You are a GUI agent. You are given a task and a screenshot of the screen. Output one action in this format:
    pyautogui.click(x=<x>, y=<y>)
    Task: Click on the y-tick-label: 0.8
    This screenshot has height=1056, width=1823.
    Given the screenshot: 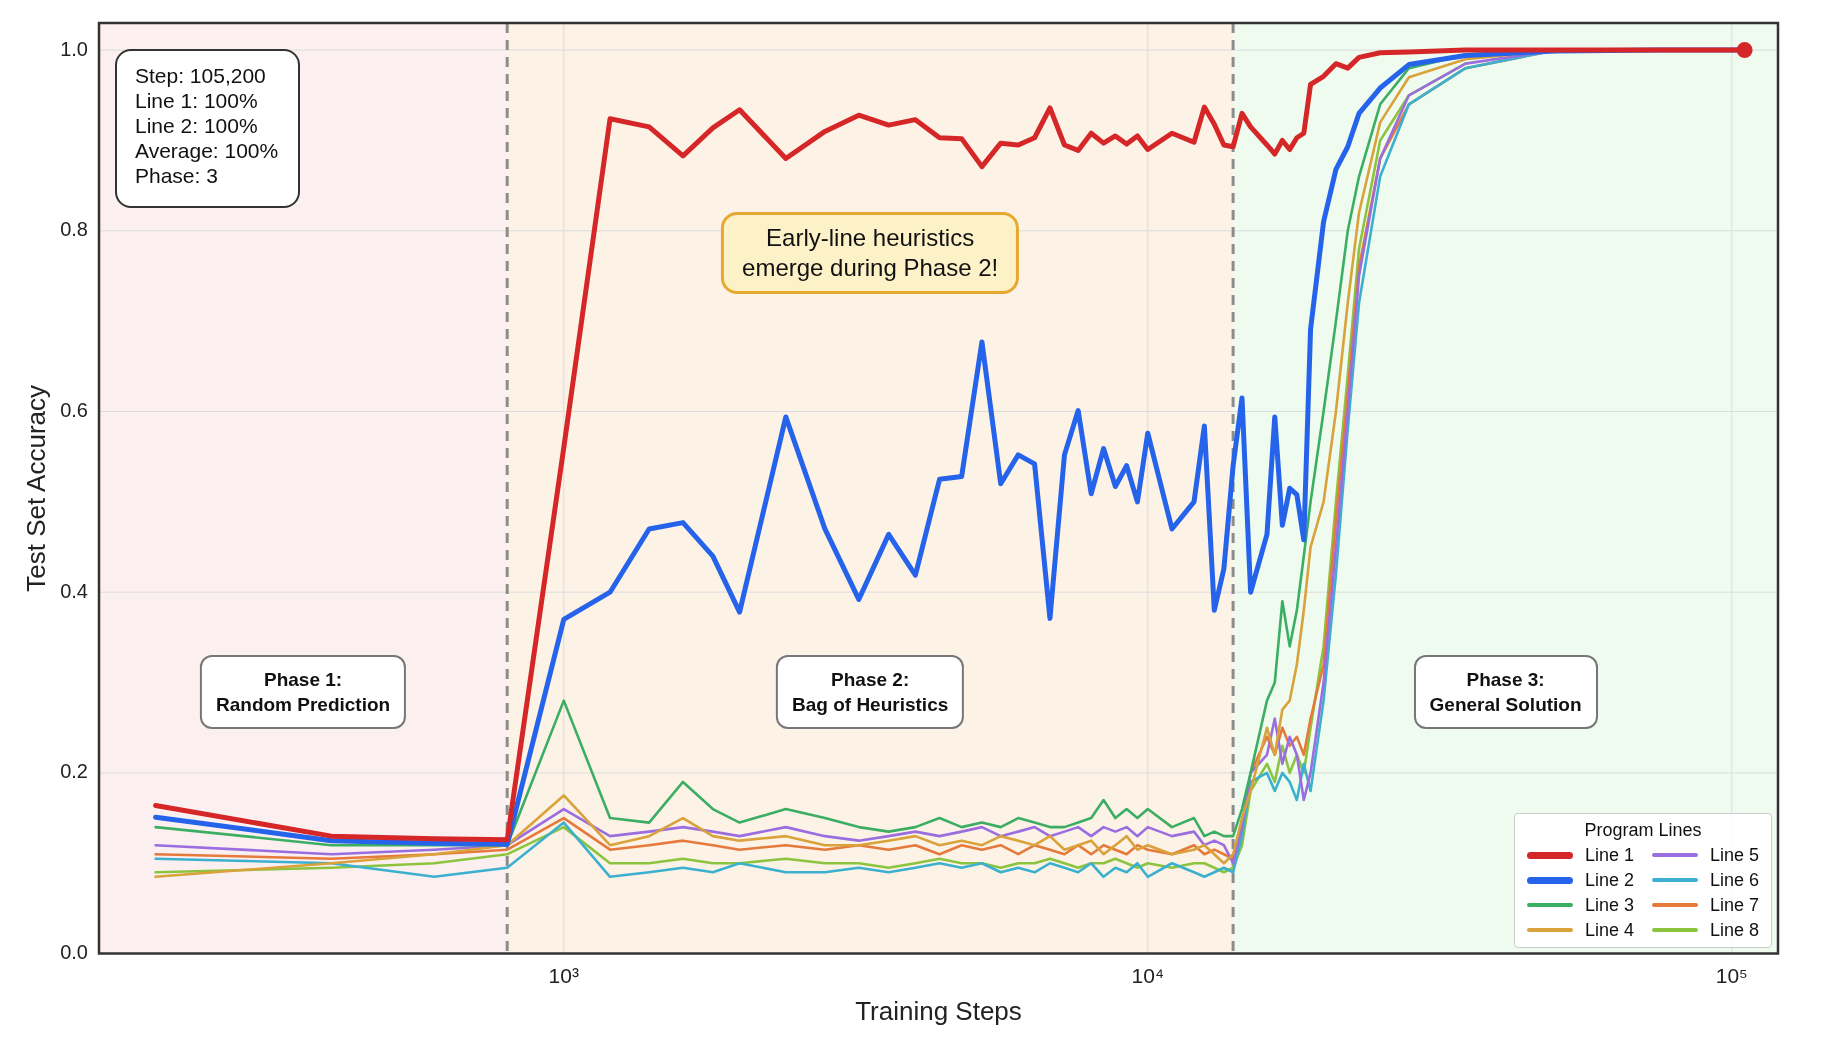 What is the action you would take?
    pyautogui.click(x=74, y=229)
    